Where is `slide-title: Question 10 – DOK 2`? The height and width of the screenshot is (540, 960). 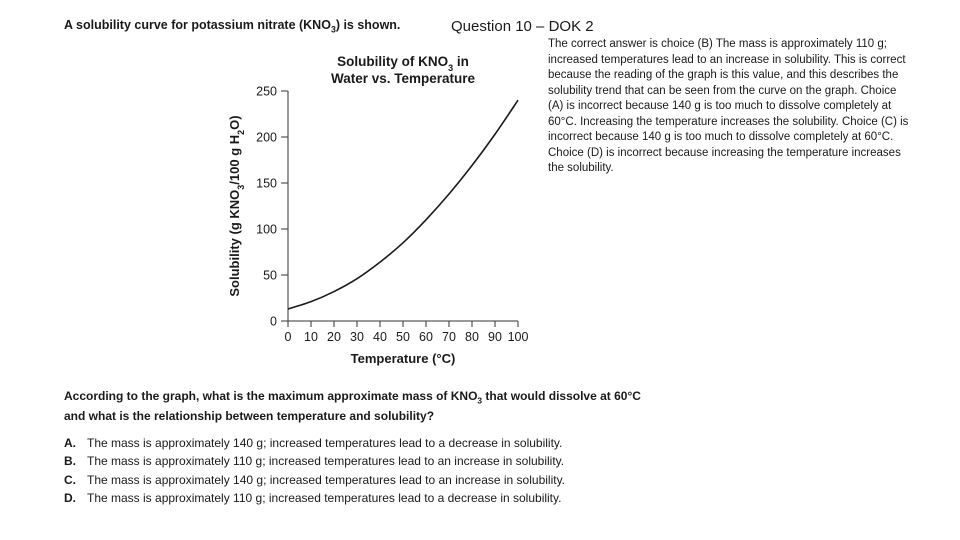 slide-title: Question 10 – DOK 2 is located at coordinates (522, 26).